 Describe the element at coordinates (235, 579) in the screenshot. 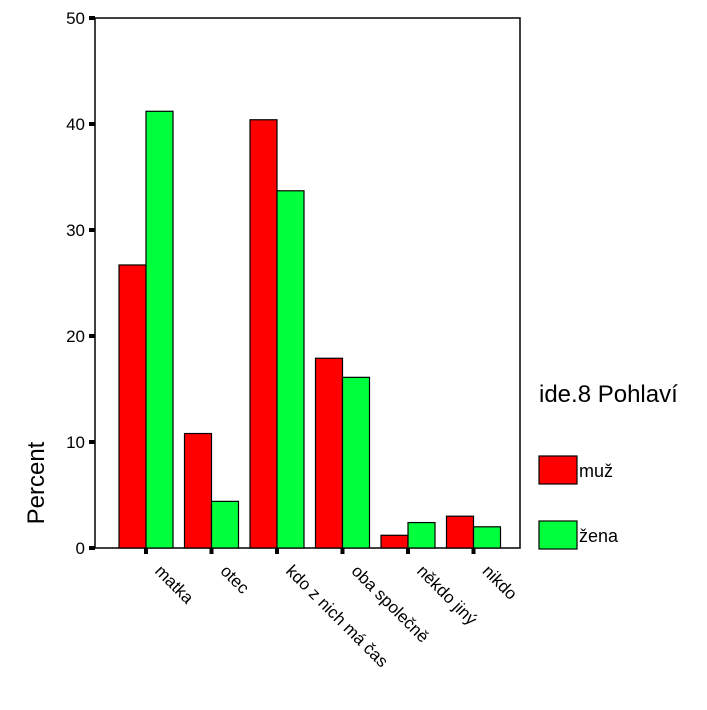

I see `x-tick-label: otec` at that location.